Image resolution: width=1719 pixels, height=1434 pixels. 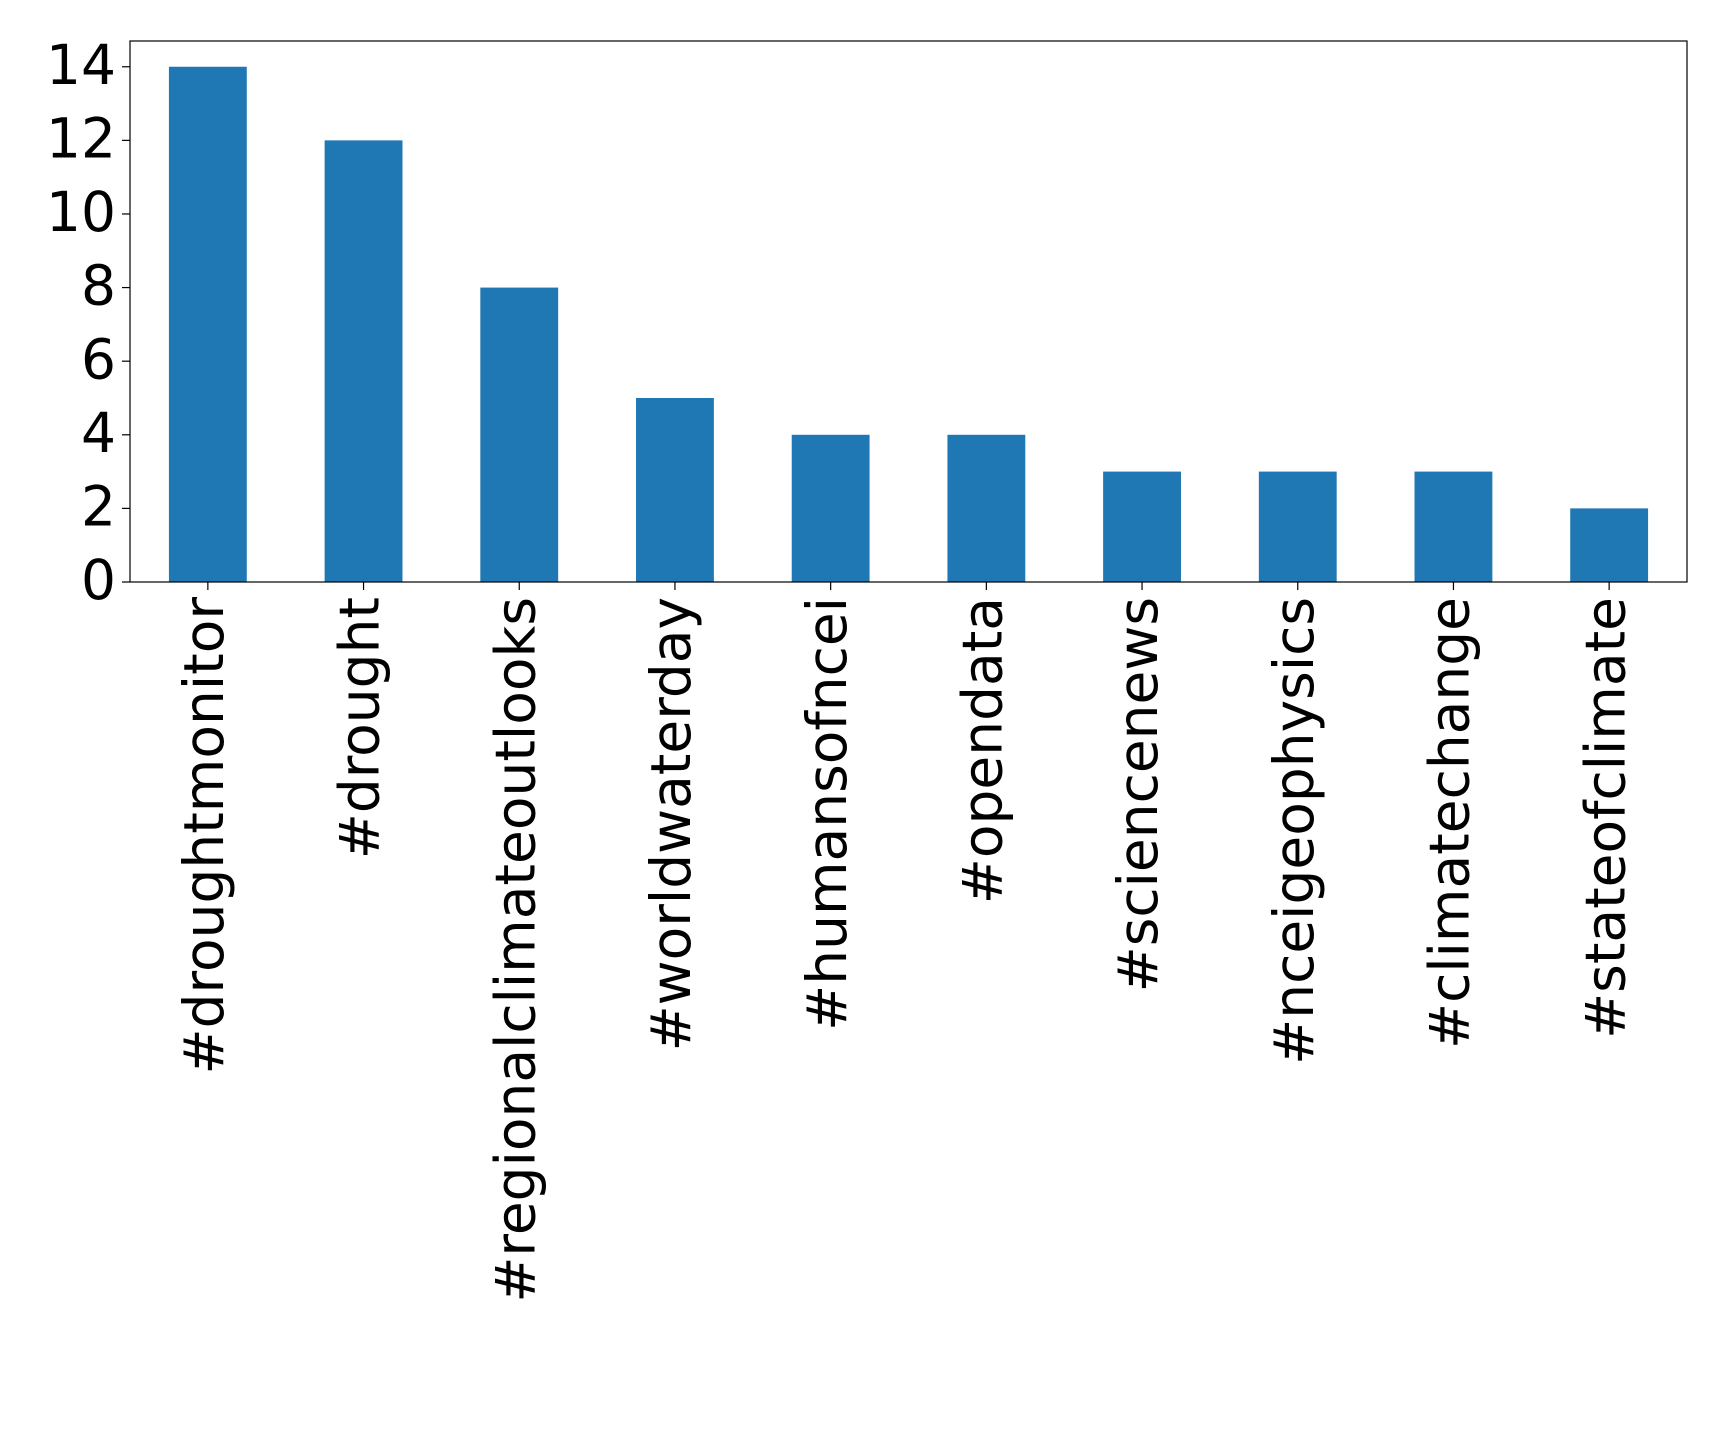 I want to click on x-tick-label: #nceigeophysics, so click(x=1294, y=831).